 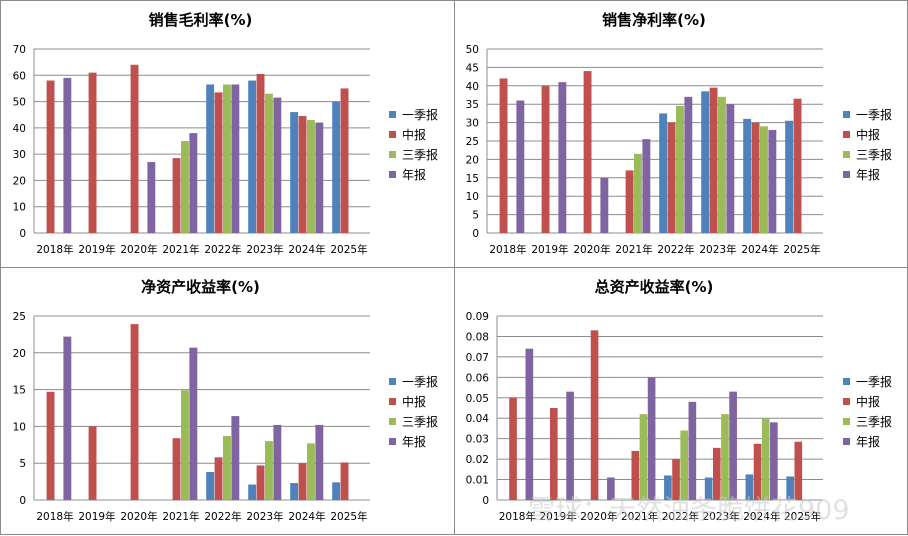 I want to click on y-tick-label: 10, so click(x=19, y=427).